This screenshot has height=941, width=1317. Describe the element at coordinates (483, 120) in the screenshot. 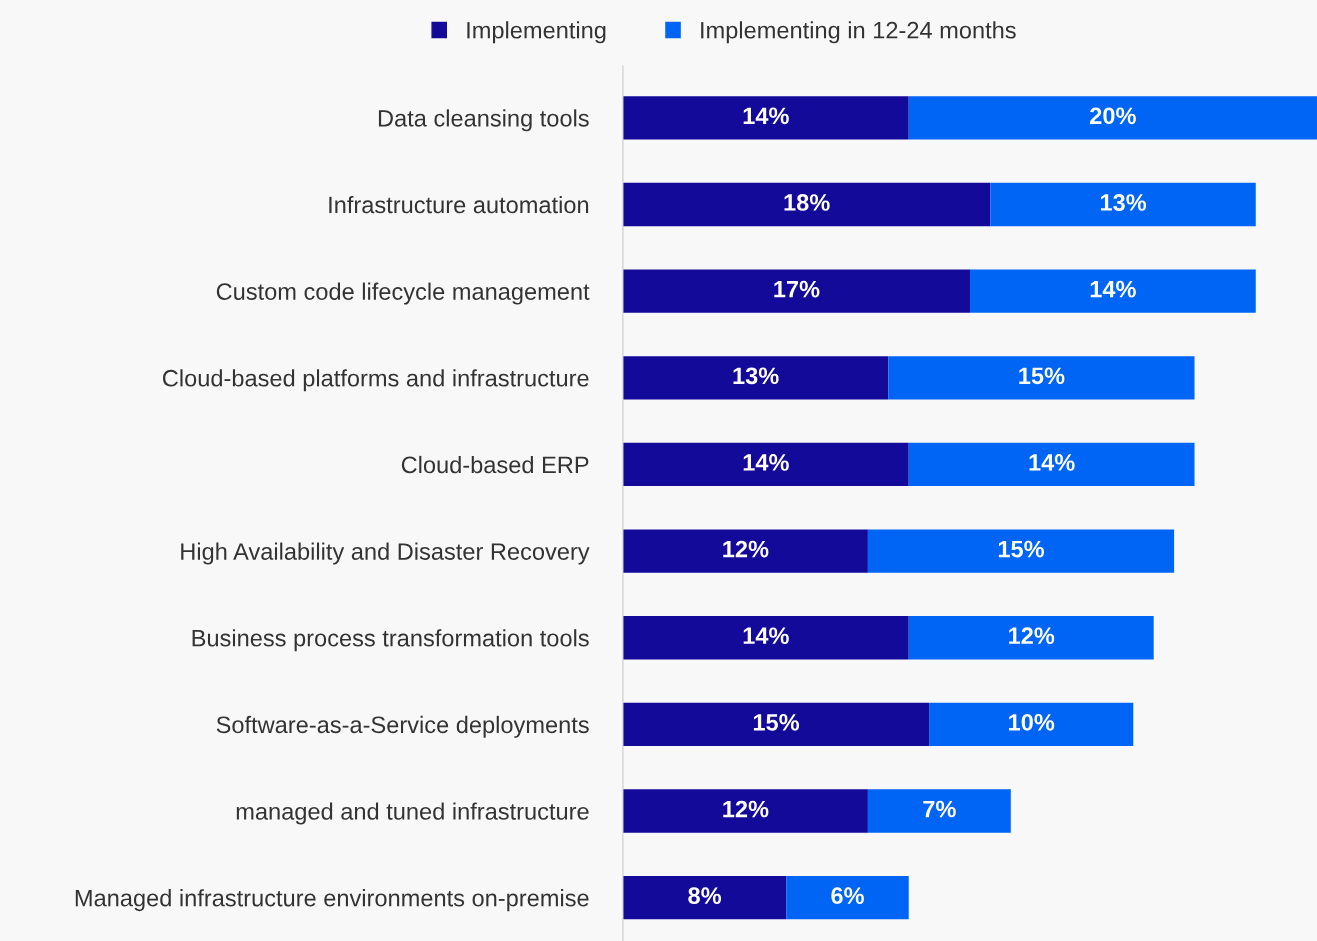

I see `y-tick-label: Data cleansing tools` at that location.